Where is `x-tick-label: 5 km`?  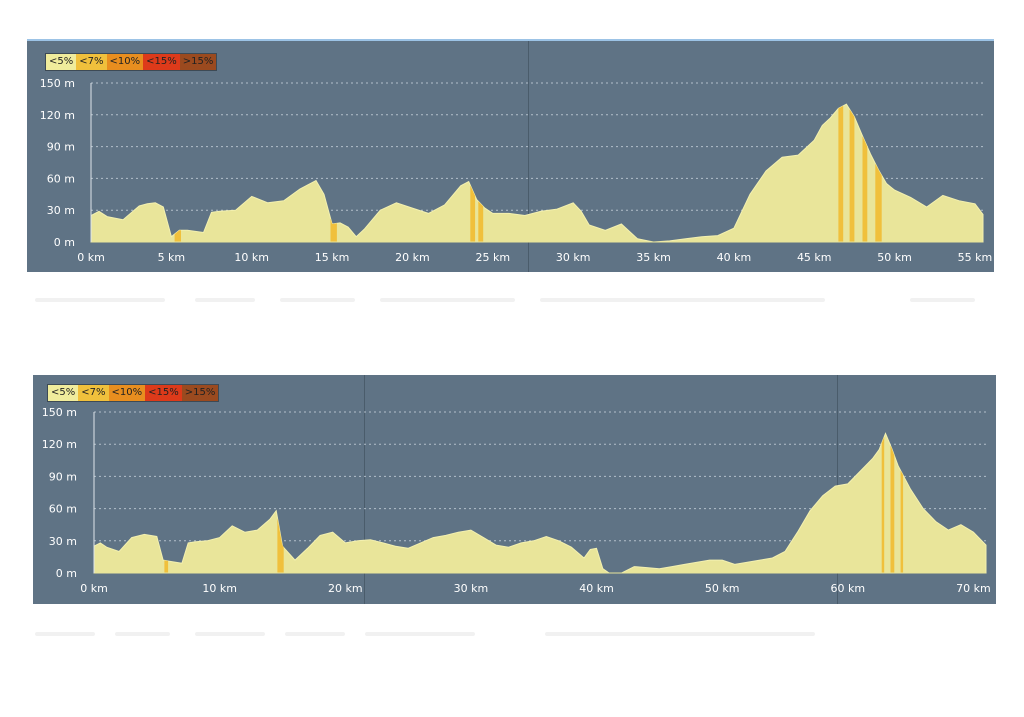
x-tick-label: 5 km is located at coordinates (172, 257).